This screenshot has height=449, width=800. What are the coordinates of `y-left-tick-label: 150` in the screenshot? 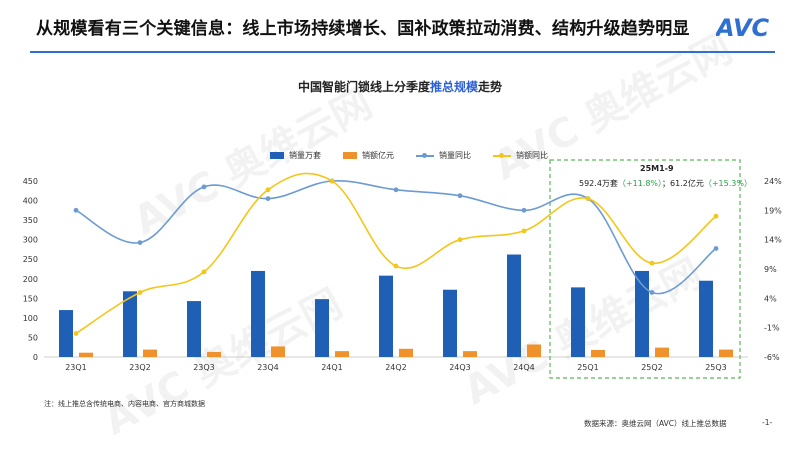 It's located at (30, 298).